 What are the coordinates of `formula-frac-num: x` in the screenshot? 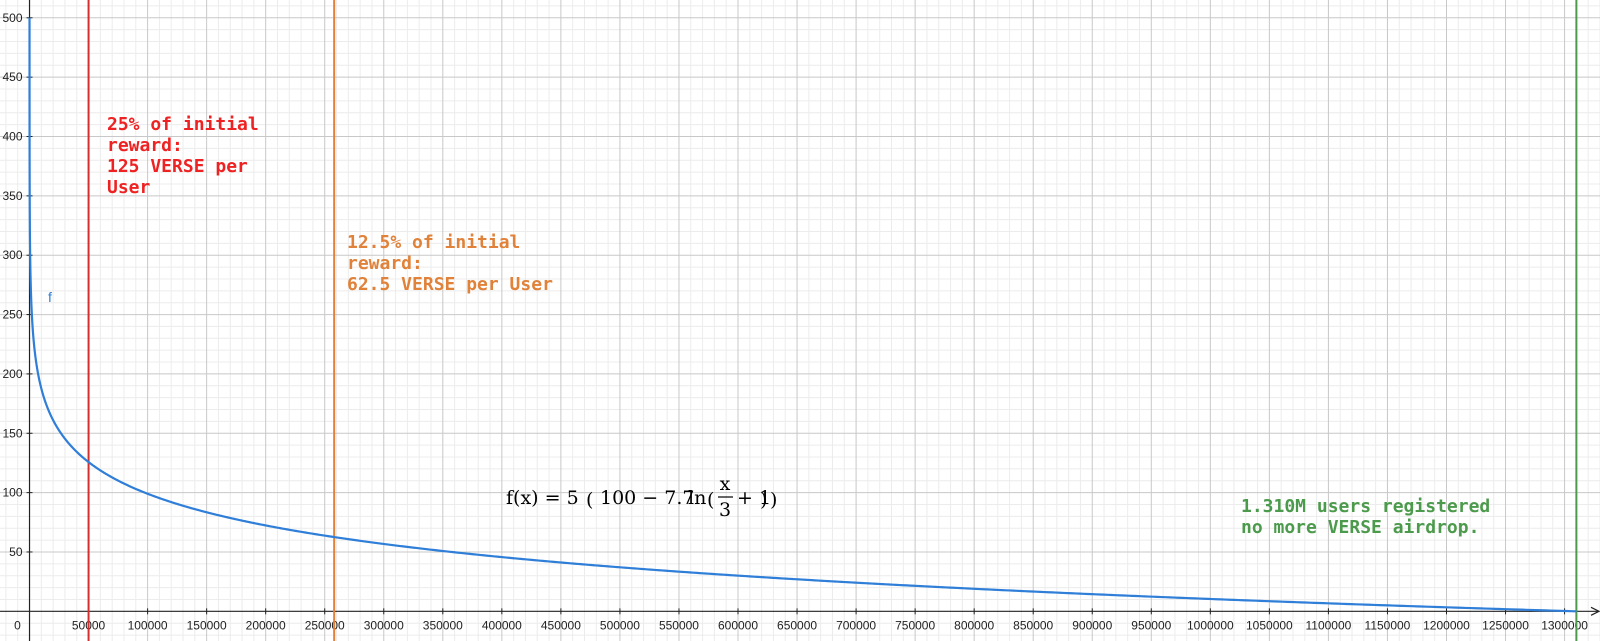 It's located at (725, 484).